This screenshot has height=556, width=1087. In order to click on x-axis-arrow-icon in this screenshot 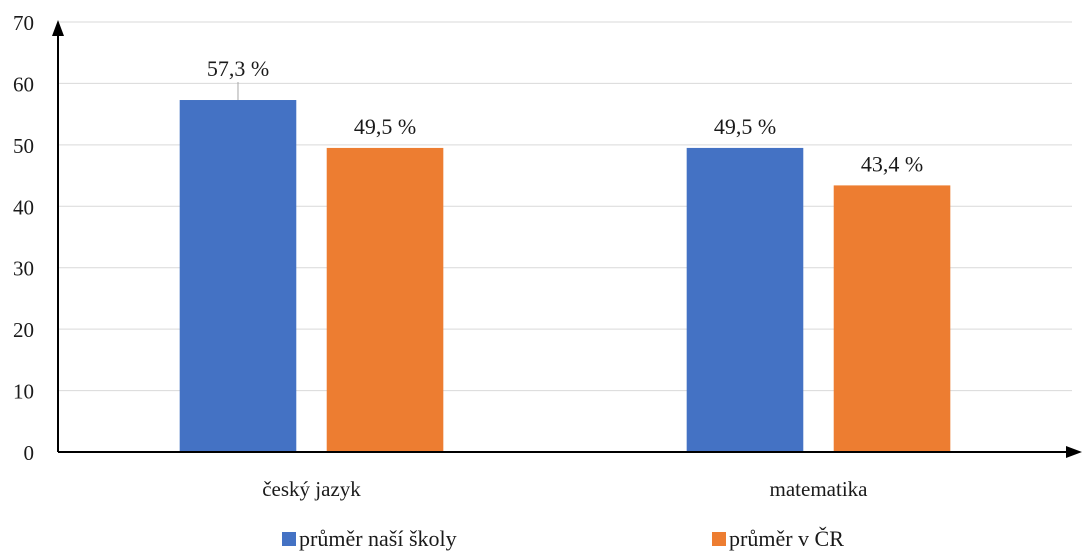, I will do `click(1074, 452)`.